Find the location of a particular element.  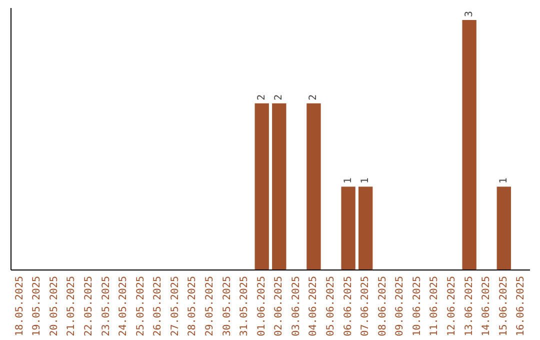

x-tick-label: 26.05.2025 is located at coordinates (158, 306).